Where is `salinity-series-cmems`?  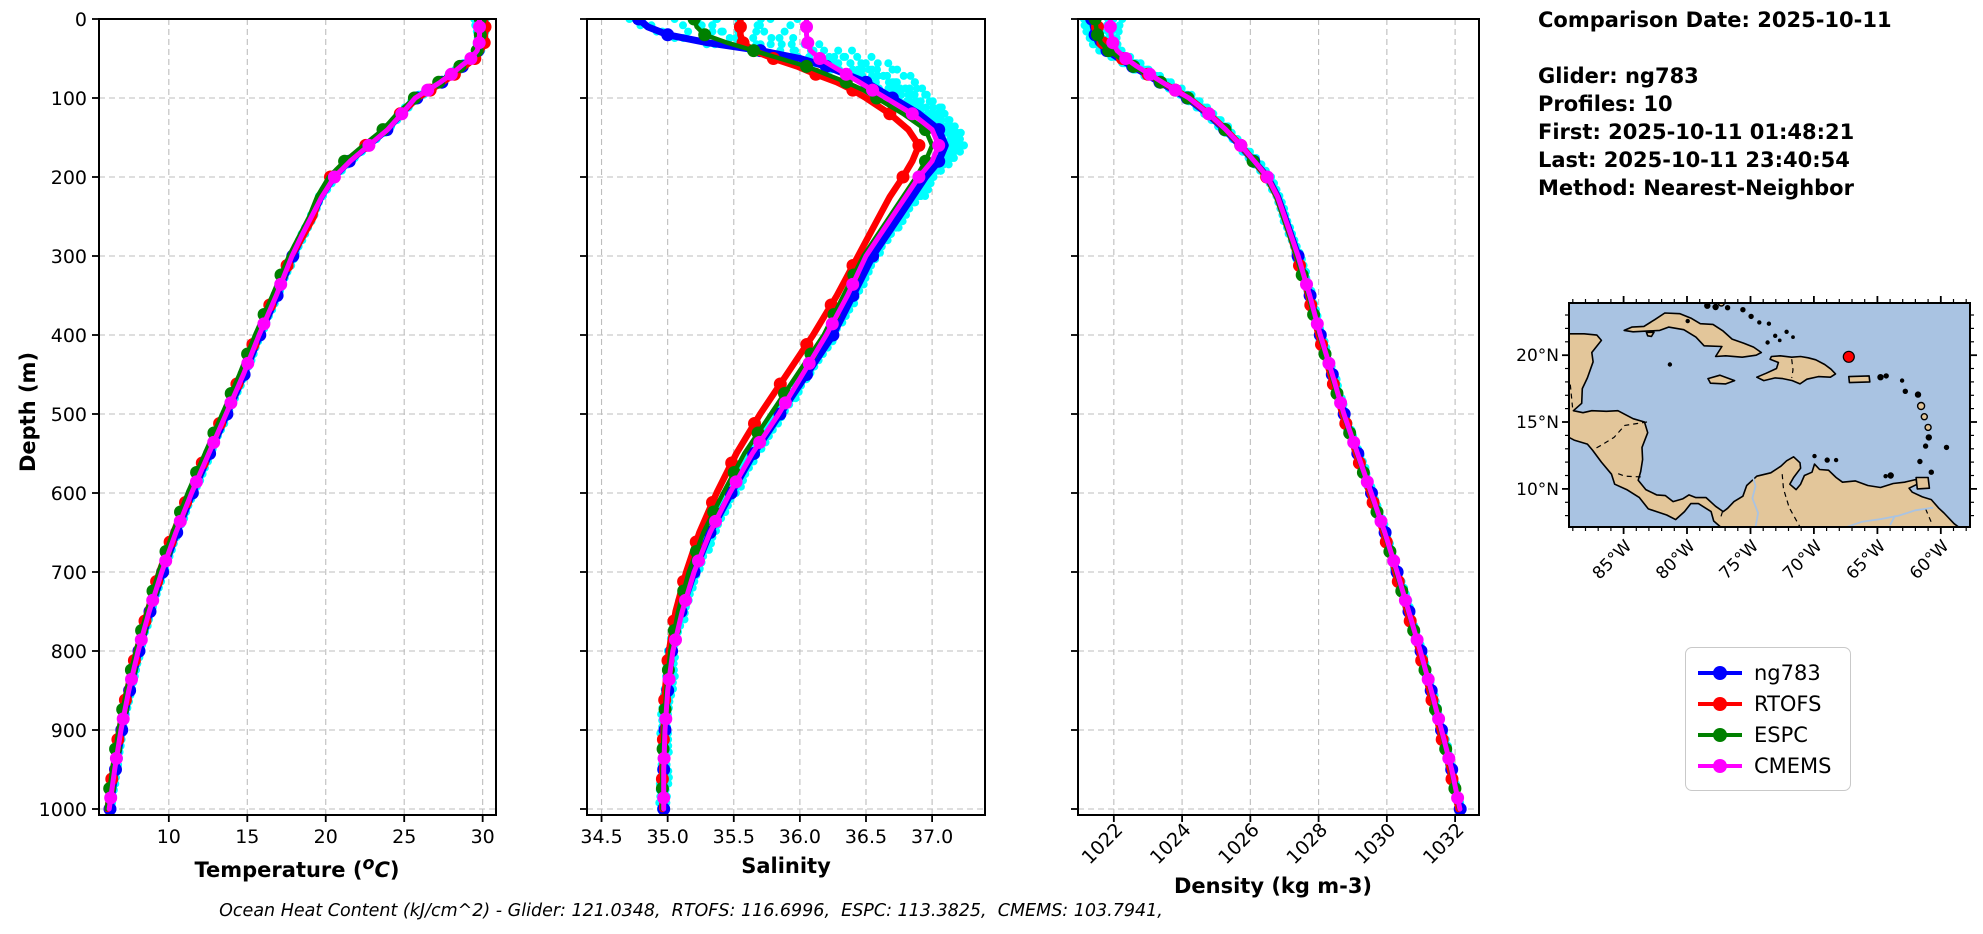 salinity-series-cmems is located at coordinates (801, 415).